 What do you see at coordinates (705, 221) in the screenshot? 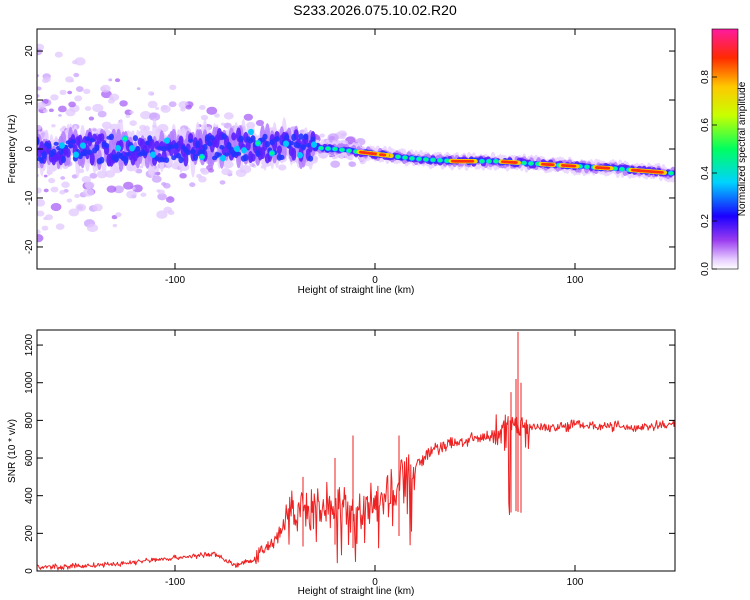
I see `colorbar-tick-label: 0.2` at bounding box center [705, 221].